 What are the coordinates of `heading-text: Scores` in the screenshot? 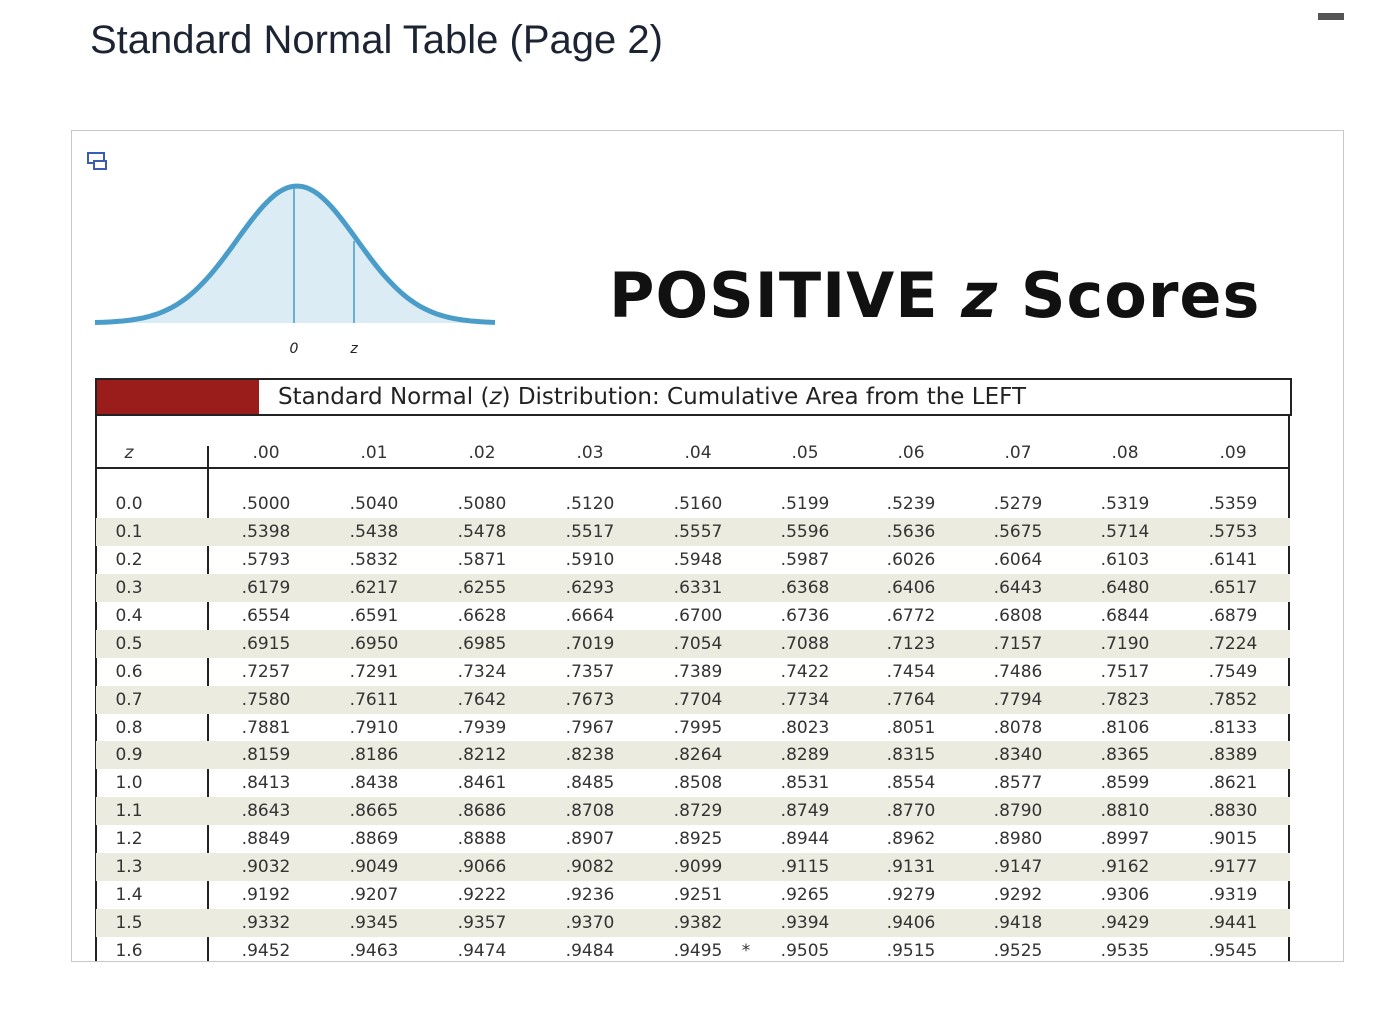 It's located at (1140, 295).